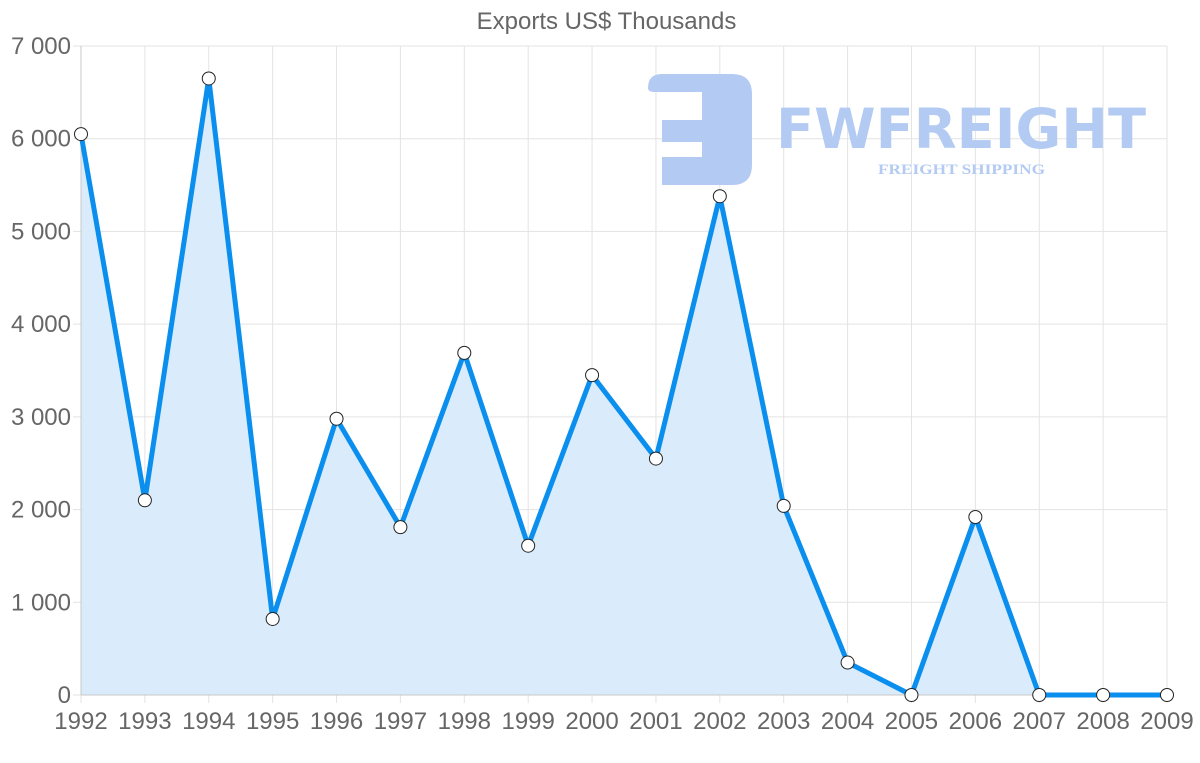  I want to click on y-tick-label: 1 000, so click(41, 602).